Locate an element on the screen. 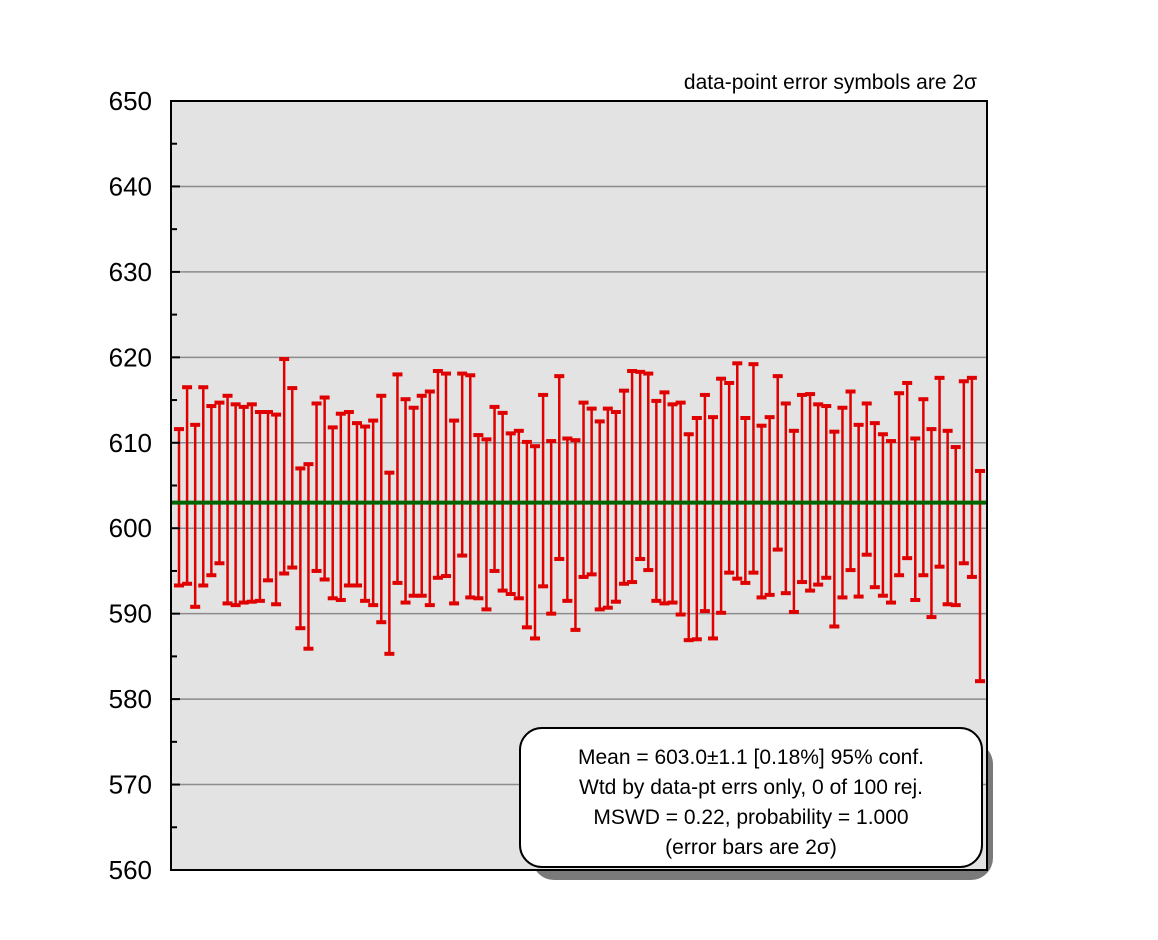 This screenshot has height=940, width=1158. y-axis: 560 570 580 590 600 610 620 630 640 650 is located at coordinates (144, 485).